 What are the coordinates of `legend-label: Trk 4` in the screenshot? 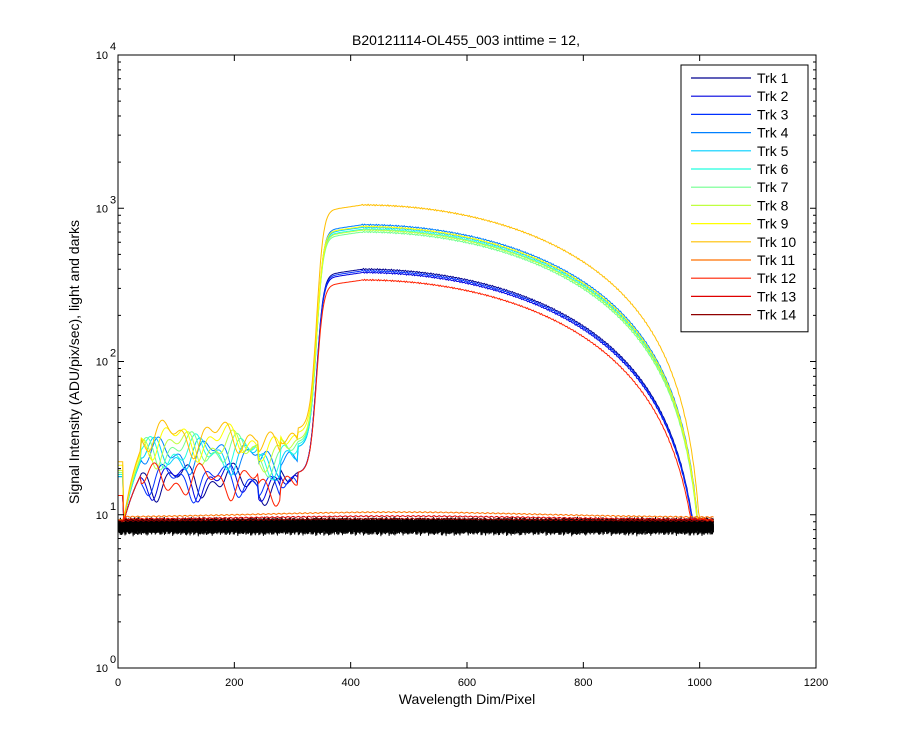 It's located at (773, 133).